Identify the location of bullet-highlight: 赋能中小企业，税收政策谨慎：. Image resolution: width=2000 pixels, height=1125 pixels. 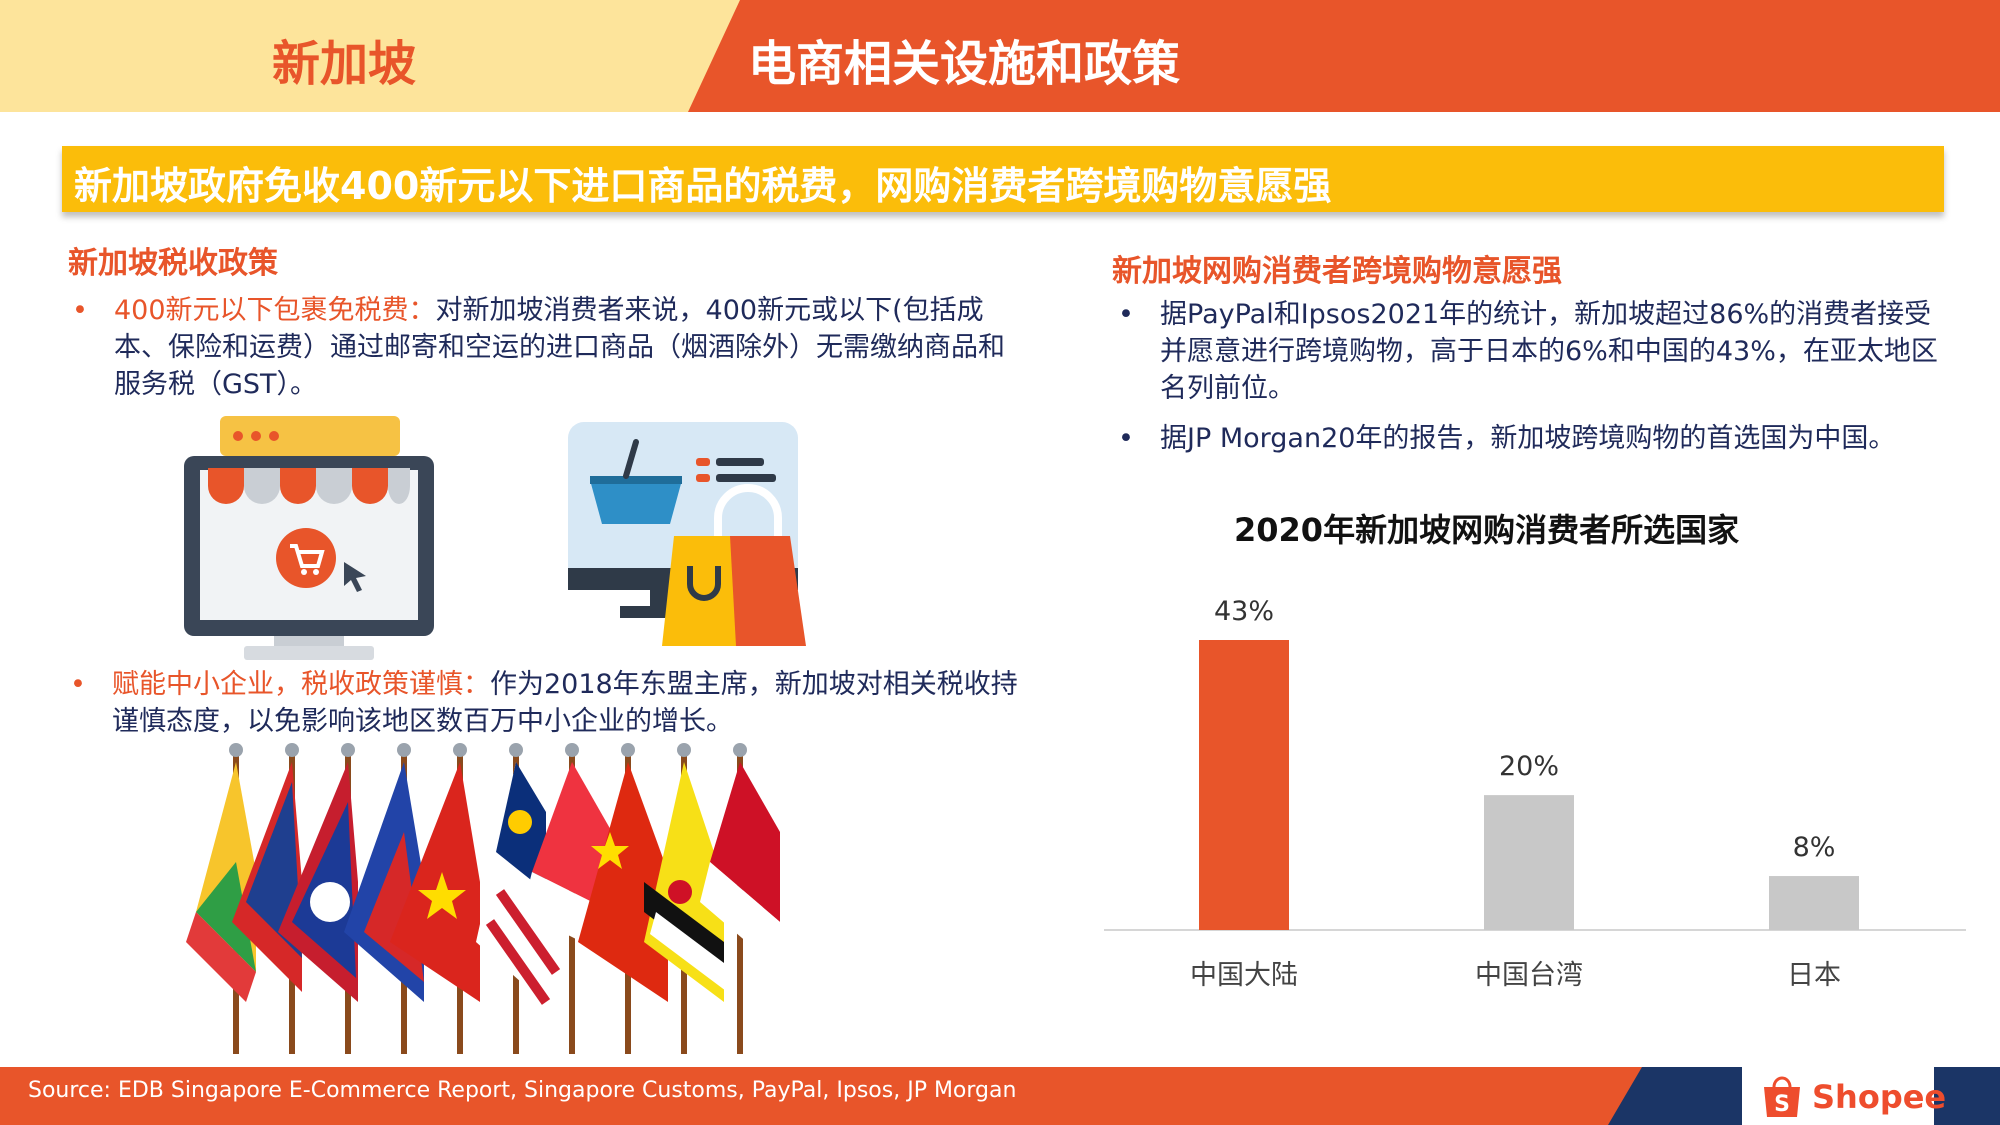
(301, 684).